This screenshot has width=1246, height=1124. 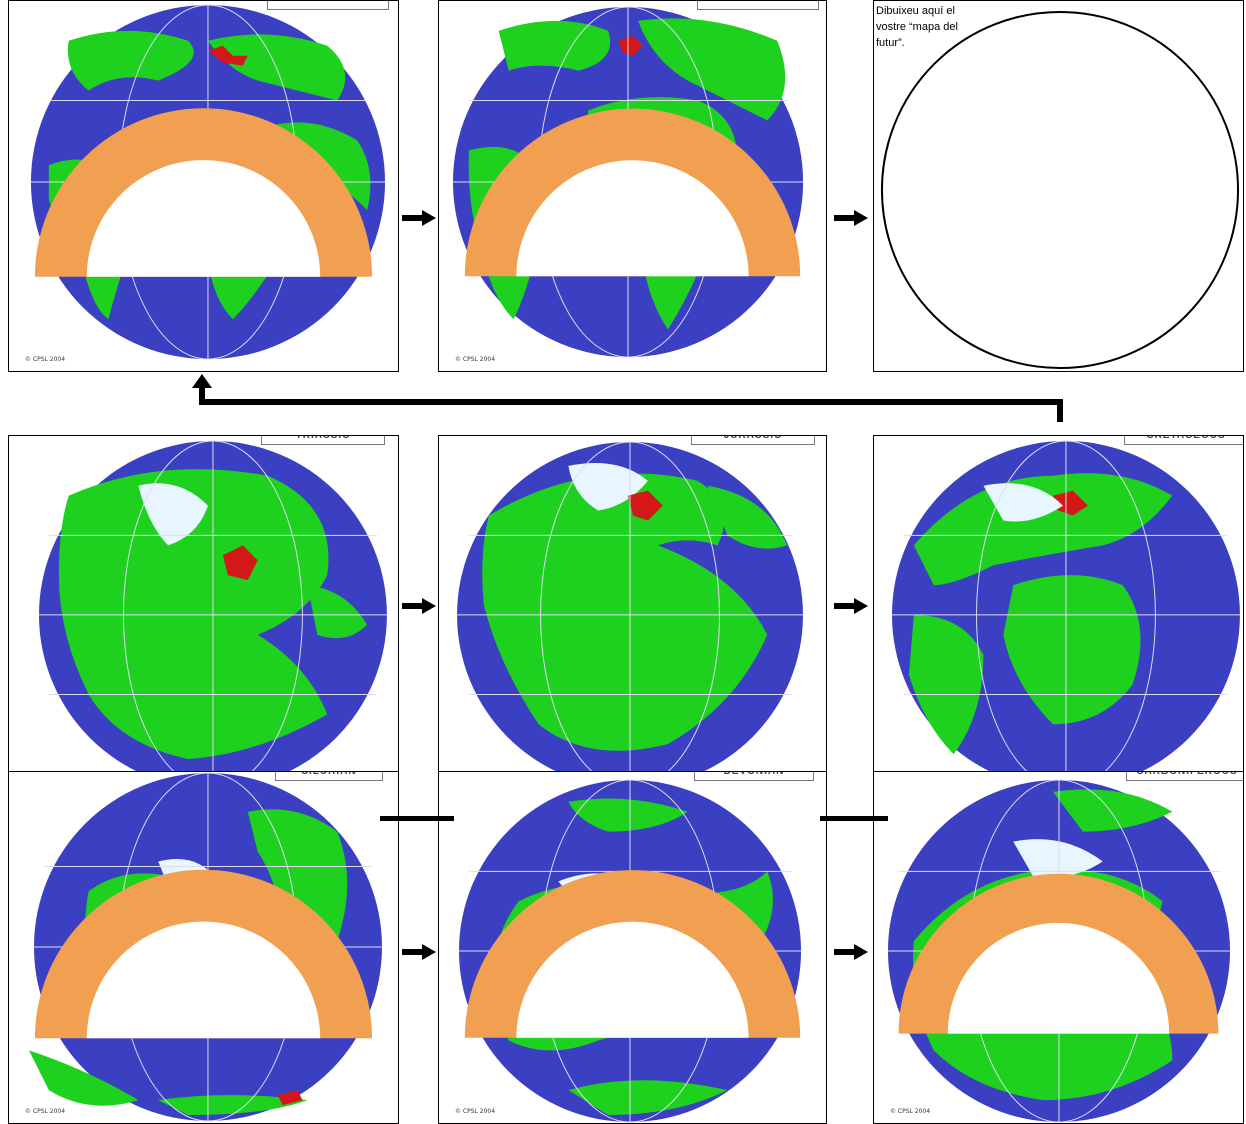 What do you see at coordinates (754, 776) in the screenshot?
I see `era-label: DEVONIAN` at bounding box center [754, 776].